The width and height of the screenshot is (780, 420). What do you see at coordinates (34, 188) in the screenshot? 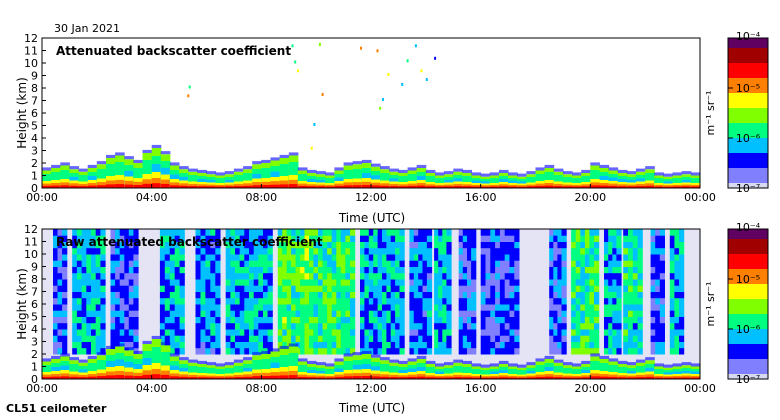
I see `y-tick-label: 0` at bounding box center [34, 188].